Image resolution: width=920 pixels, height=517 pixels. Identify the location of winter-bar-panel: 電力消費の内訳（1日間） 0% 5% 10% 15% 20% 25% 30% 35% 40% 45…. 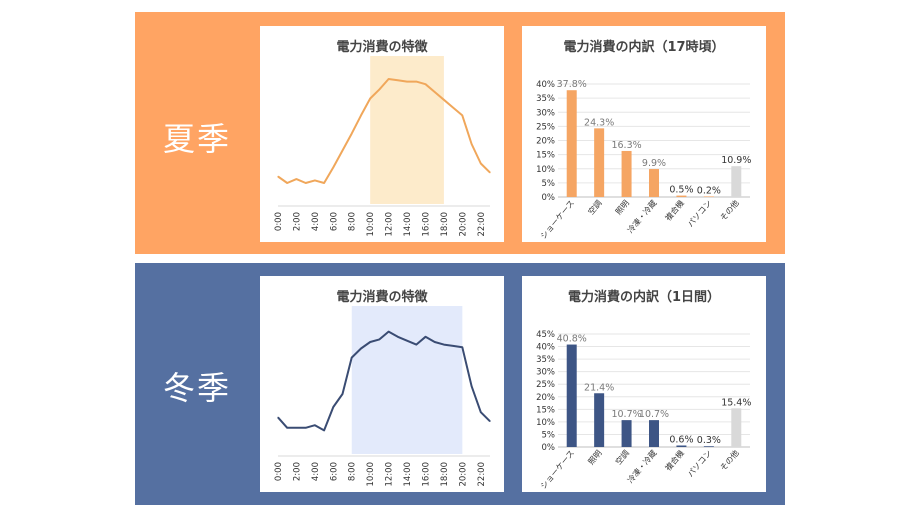
(644, 384).